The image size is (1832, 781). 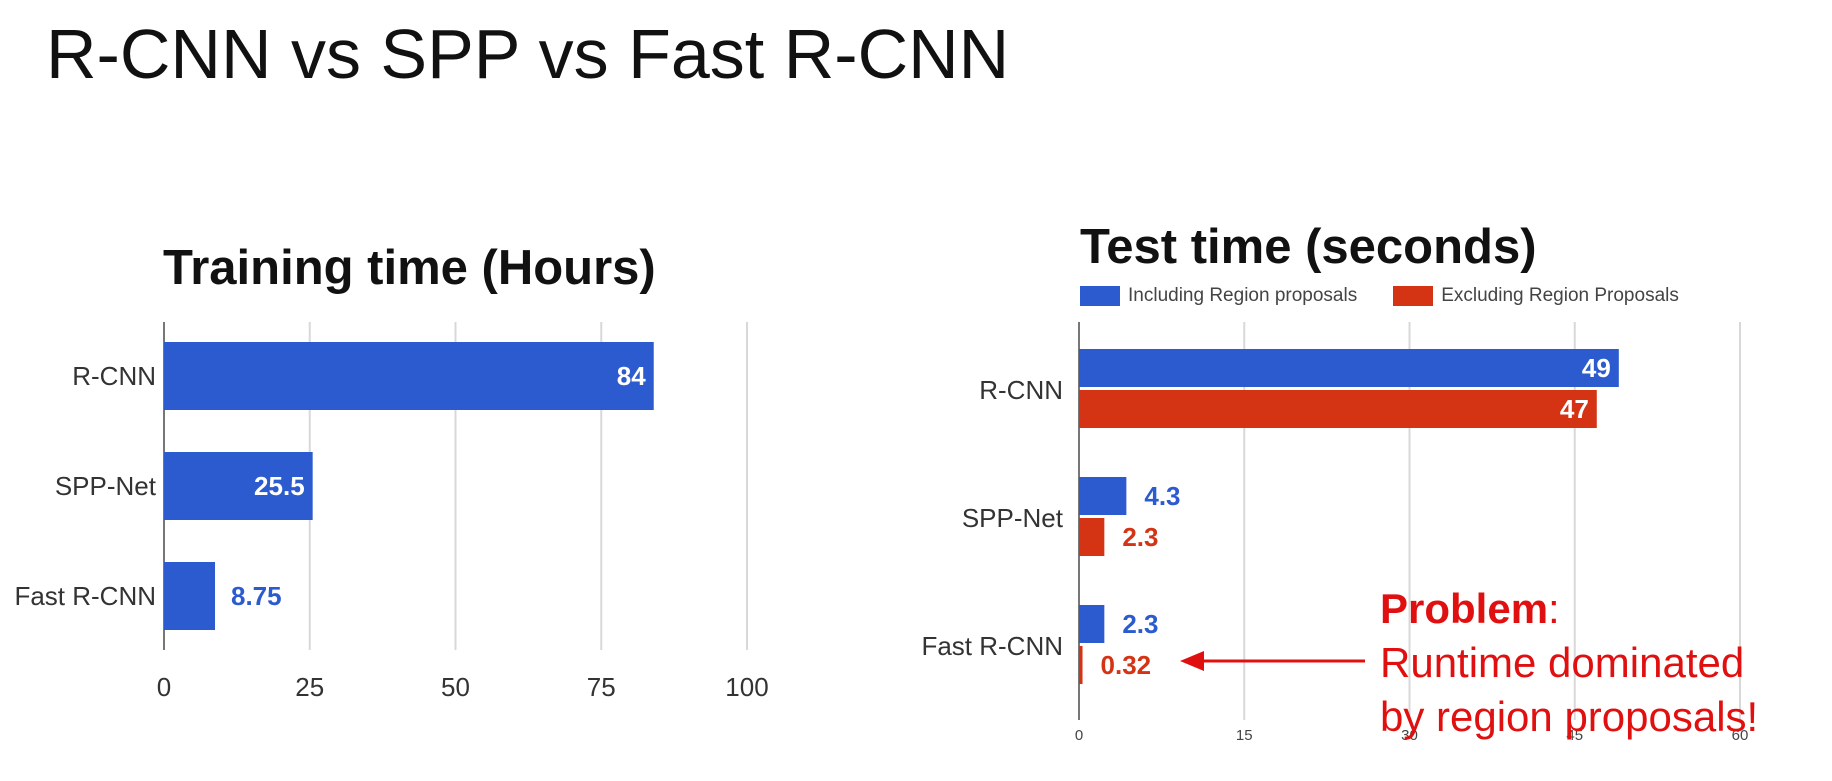 I want to click on train-x-tick-label: 100, so click(x=746, y=687).